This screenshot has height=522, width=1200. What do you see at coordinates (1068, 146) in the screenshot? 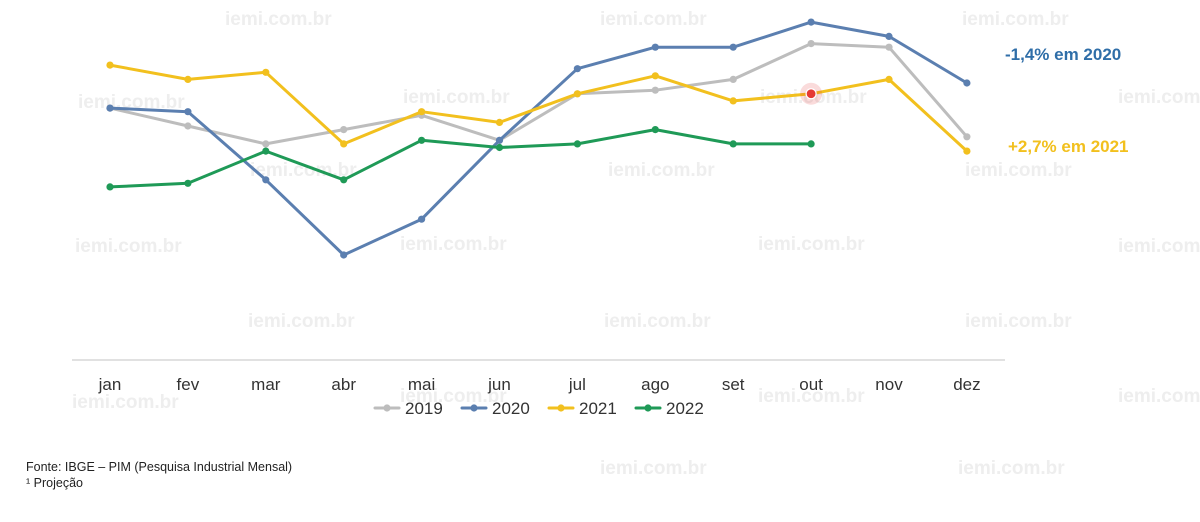
I see `annotation-2: +2,7% em 2021` at bounding box center [1068, 146].